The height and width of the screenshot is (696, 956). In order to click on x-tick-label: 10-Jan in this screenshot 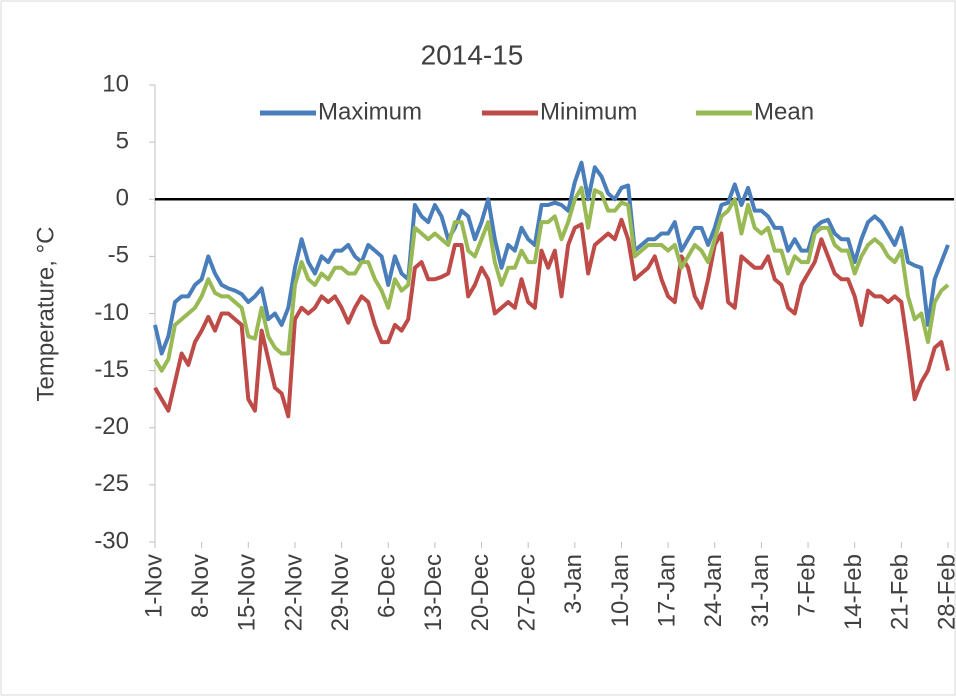, I will do `click(620, 590)`.